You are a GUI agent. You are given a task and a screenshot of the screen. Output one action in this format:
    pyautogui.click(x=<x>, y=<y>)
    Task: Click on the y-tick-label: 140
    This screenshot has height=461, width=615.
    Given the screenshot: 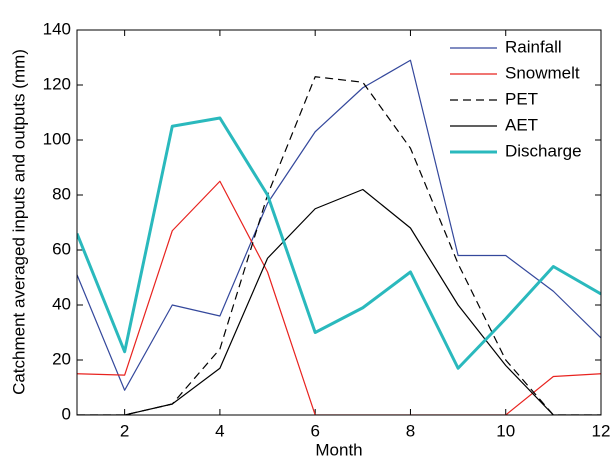 What is the action you would take?
    pyautogui.click(x=57, y=28)
    